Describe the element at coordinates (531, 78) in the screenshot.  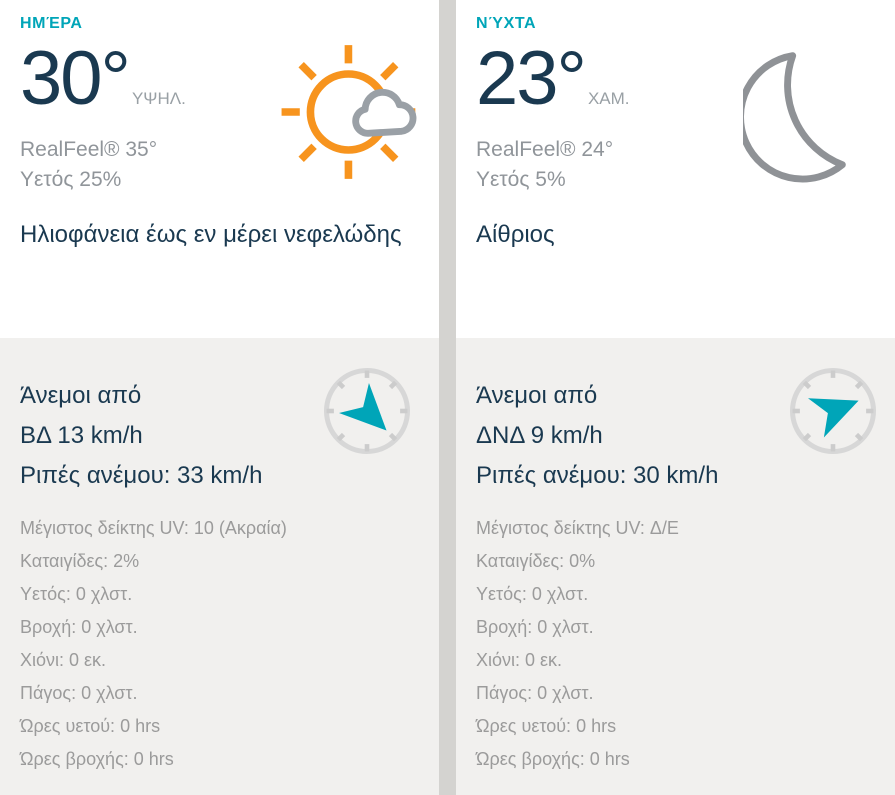
I see `night-low-temp: 23°` at that location.